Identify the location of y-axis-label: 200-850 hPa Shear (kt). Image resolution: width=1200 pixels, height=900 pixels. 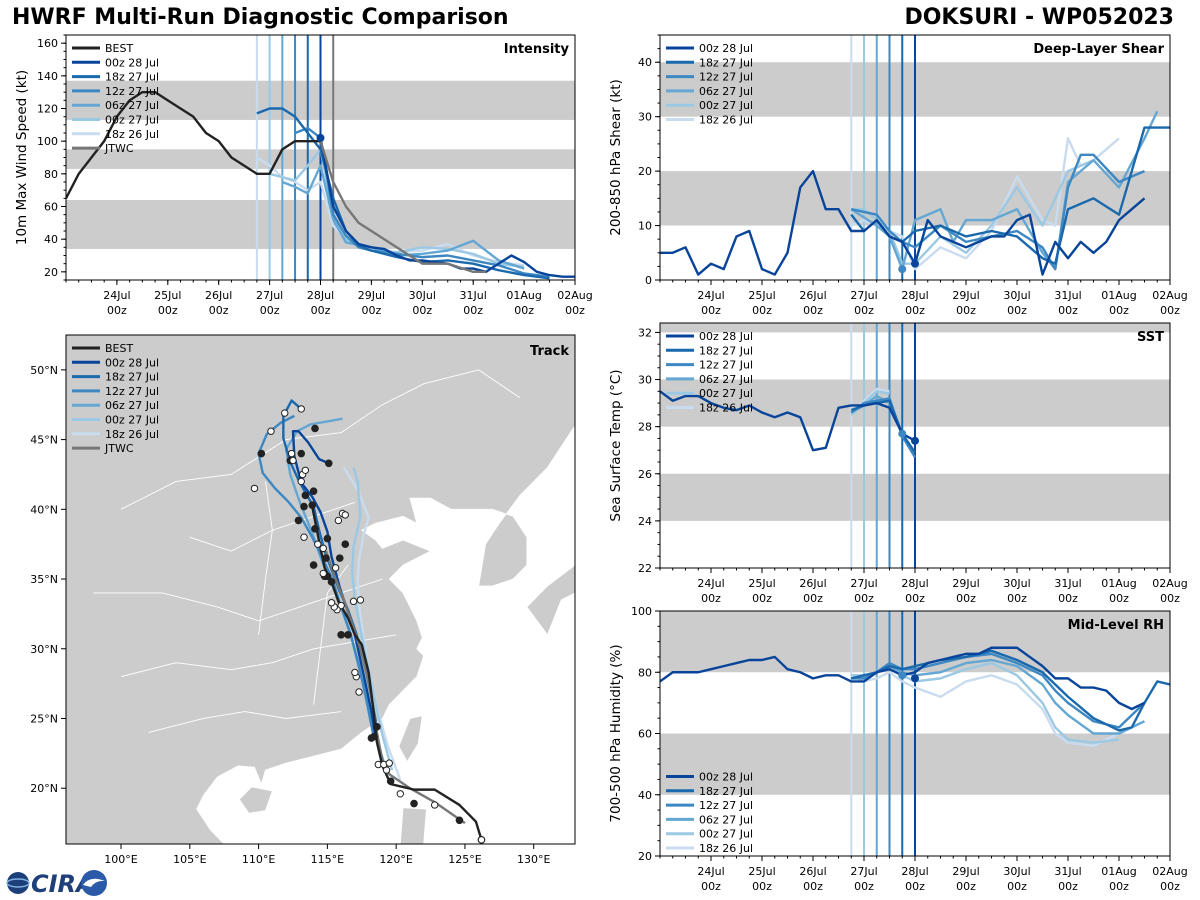
(616, 157).